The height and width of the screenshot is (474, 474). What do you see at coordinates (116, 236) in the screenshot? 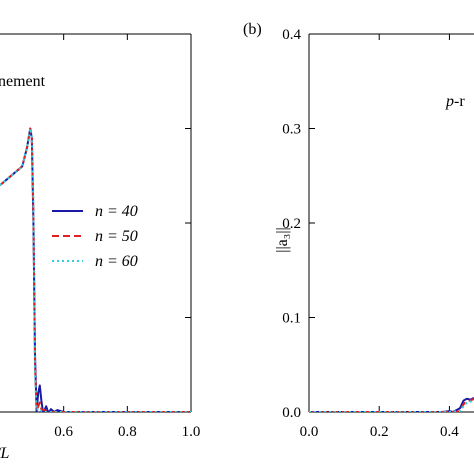
I see `legend-label-n50: n = 50` at bounding box center [116, 236].